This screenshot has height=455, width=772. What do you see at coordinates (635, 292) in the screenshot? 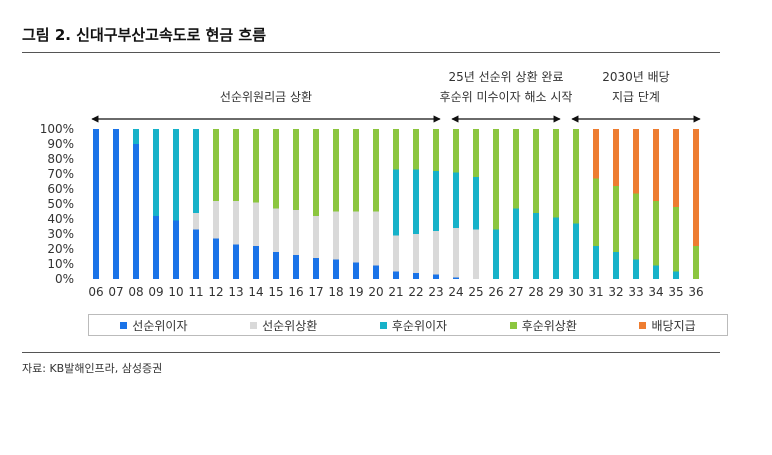
I see `x-tick-label: 33` at bounding box center [635, 292].